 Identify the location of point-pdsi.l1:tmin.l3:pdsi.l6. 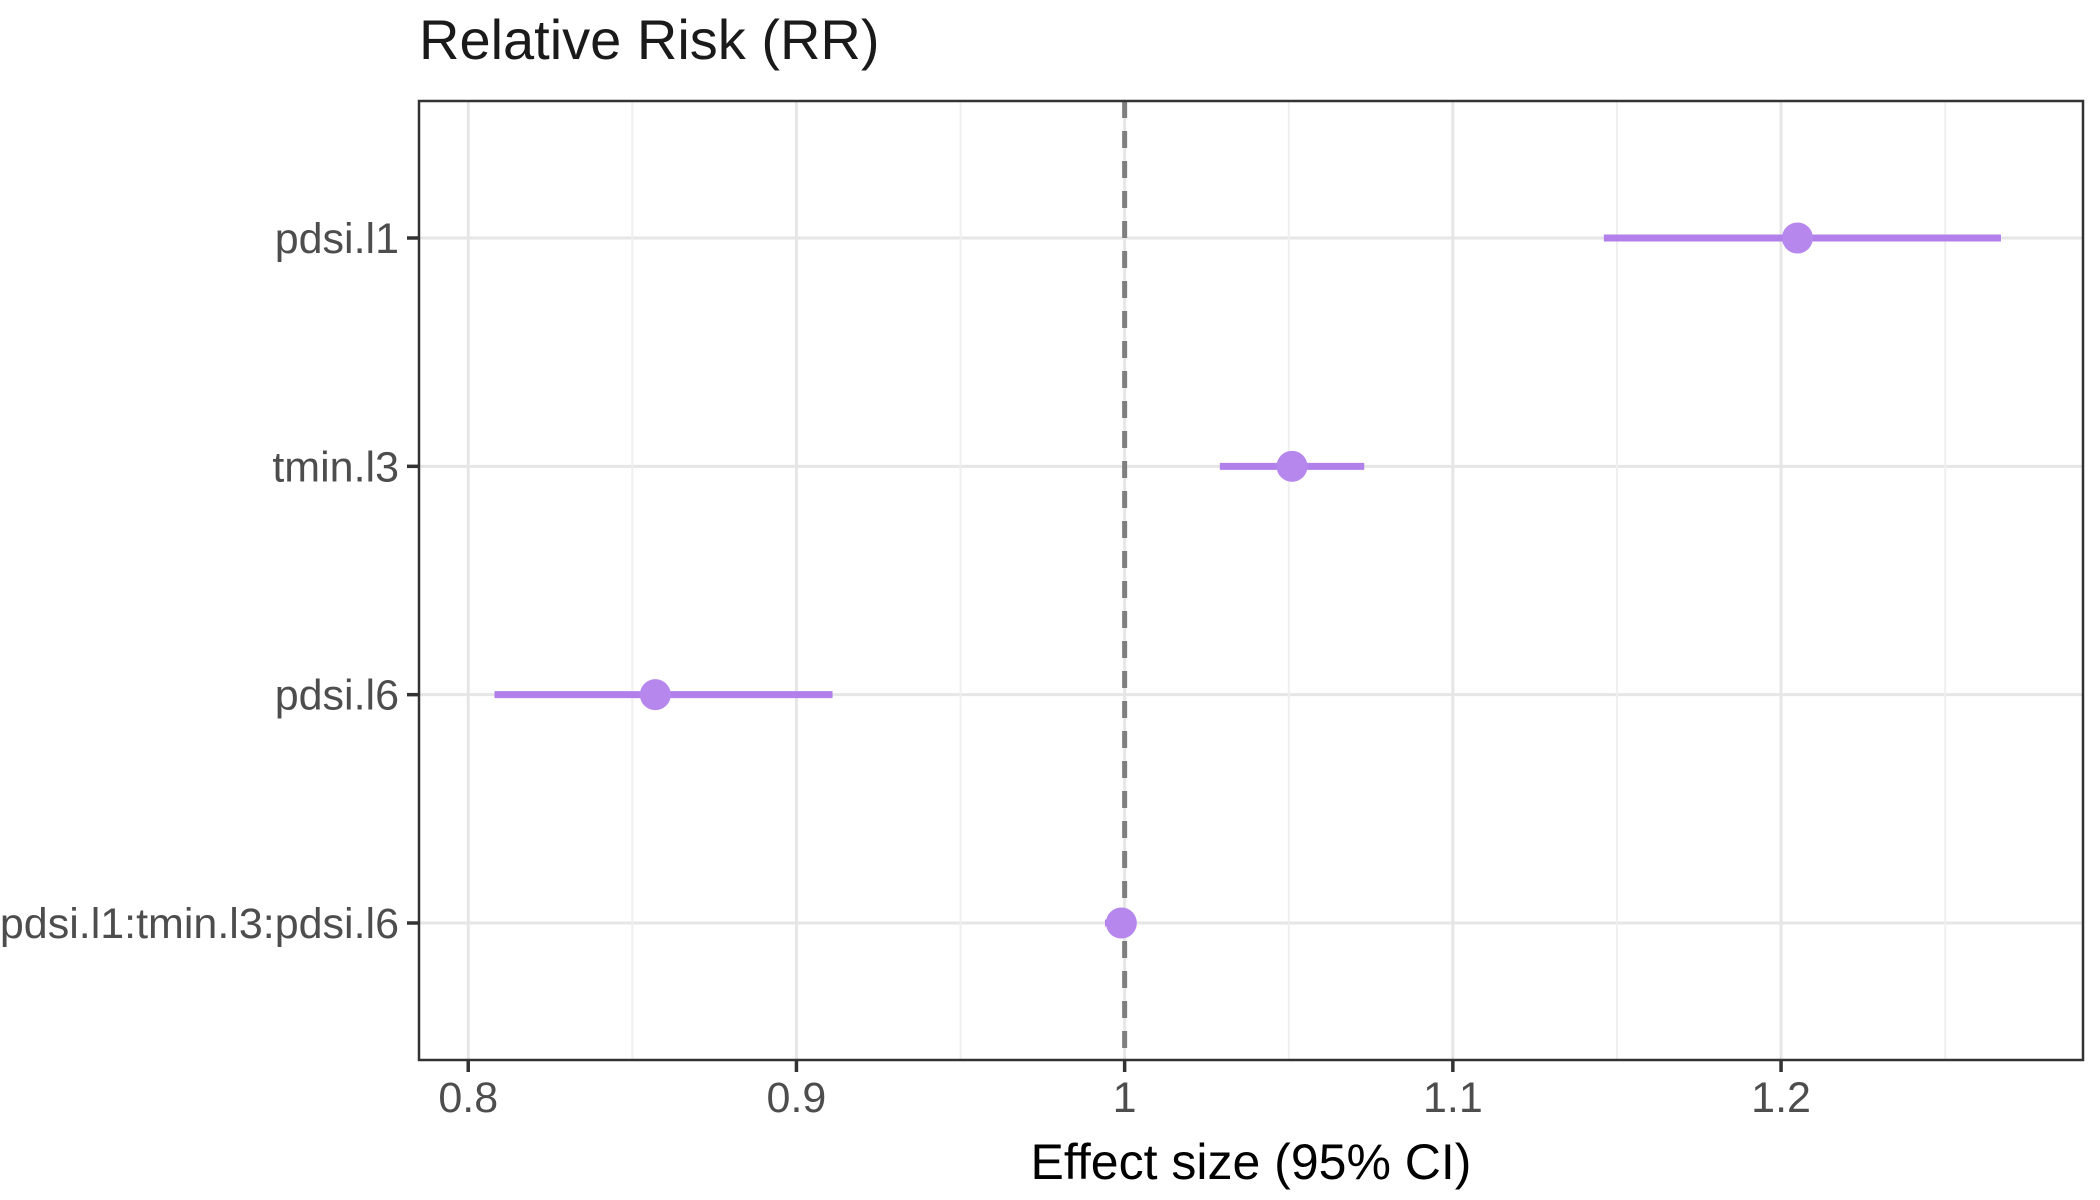
(1121, 923).